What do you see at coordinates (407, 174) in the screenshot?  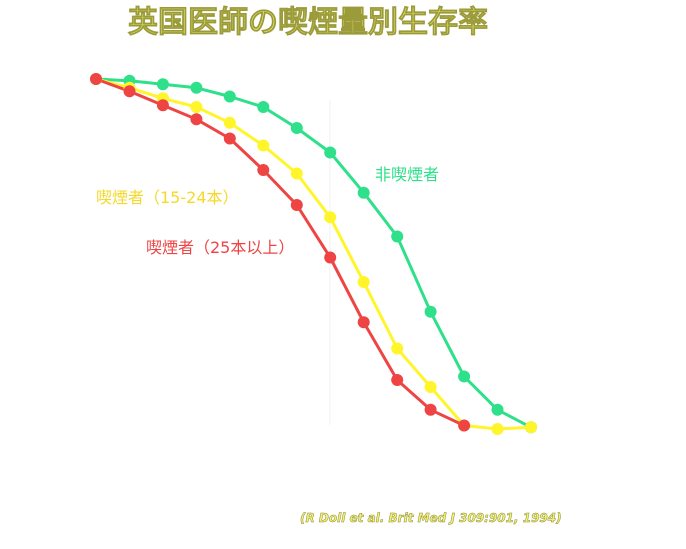 I see `series-label-nonsmoker: 非喫煙者` at bounding box center [407, 174].